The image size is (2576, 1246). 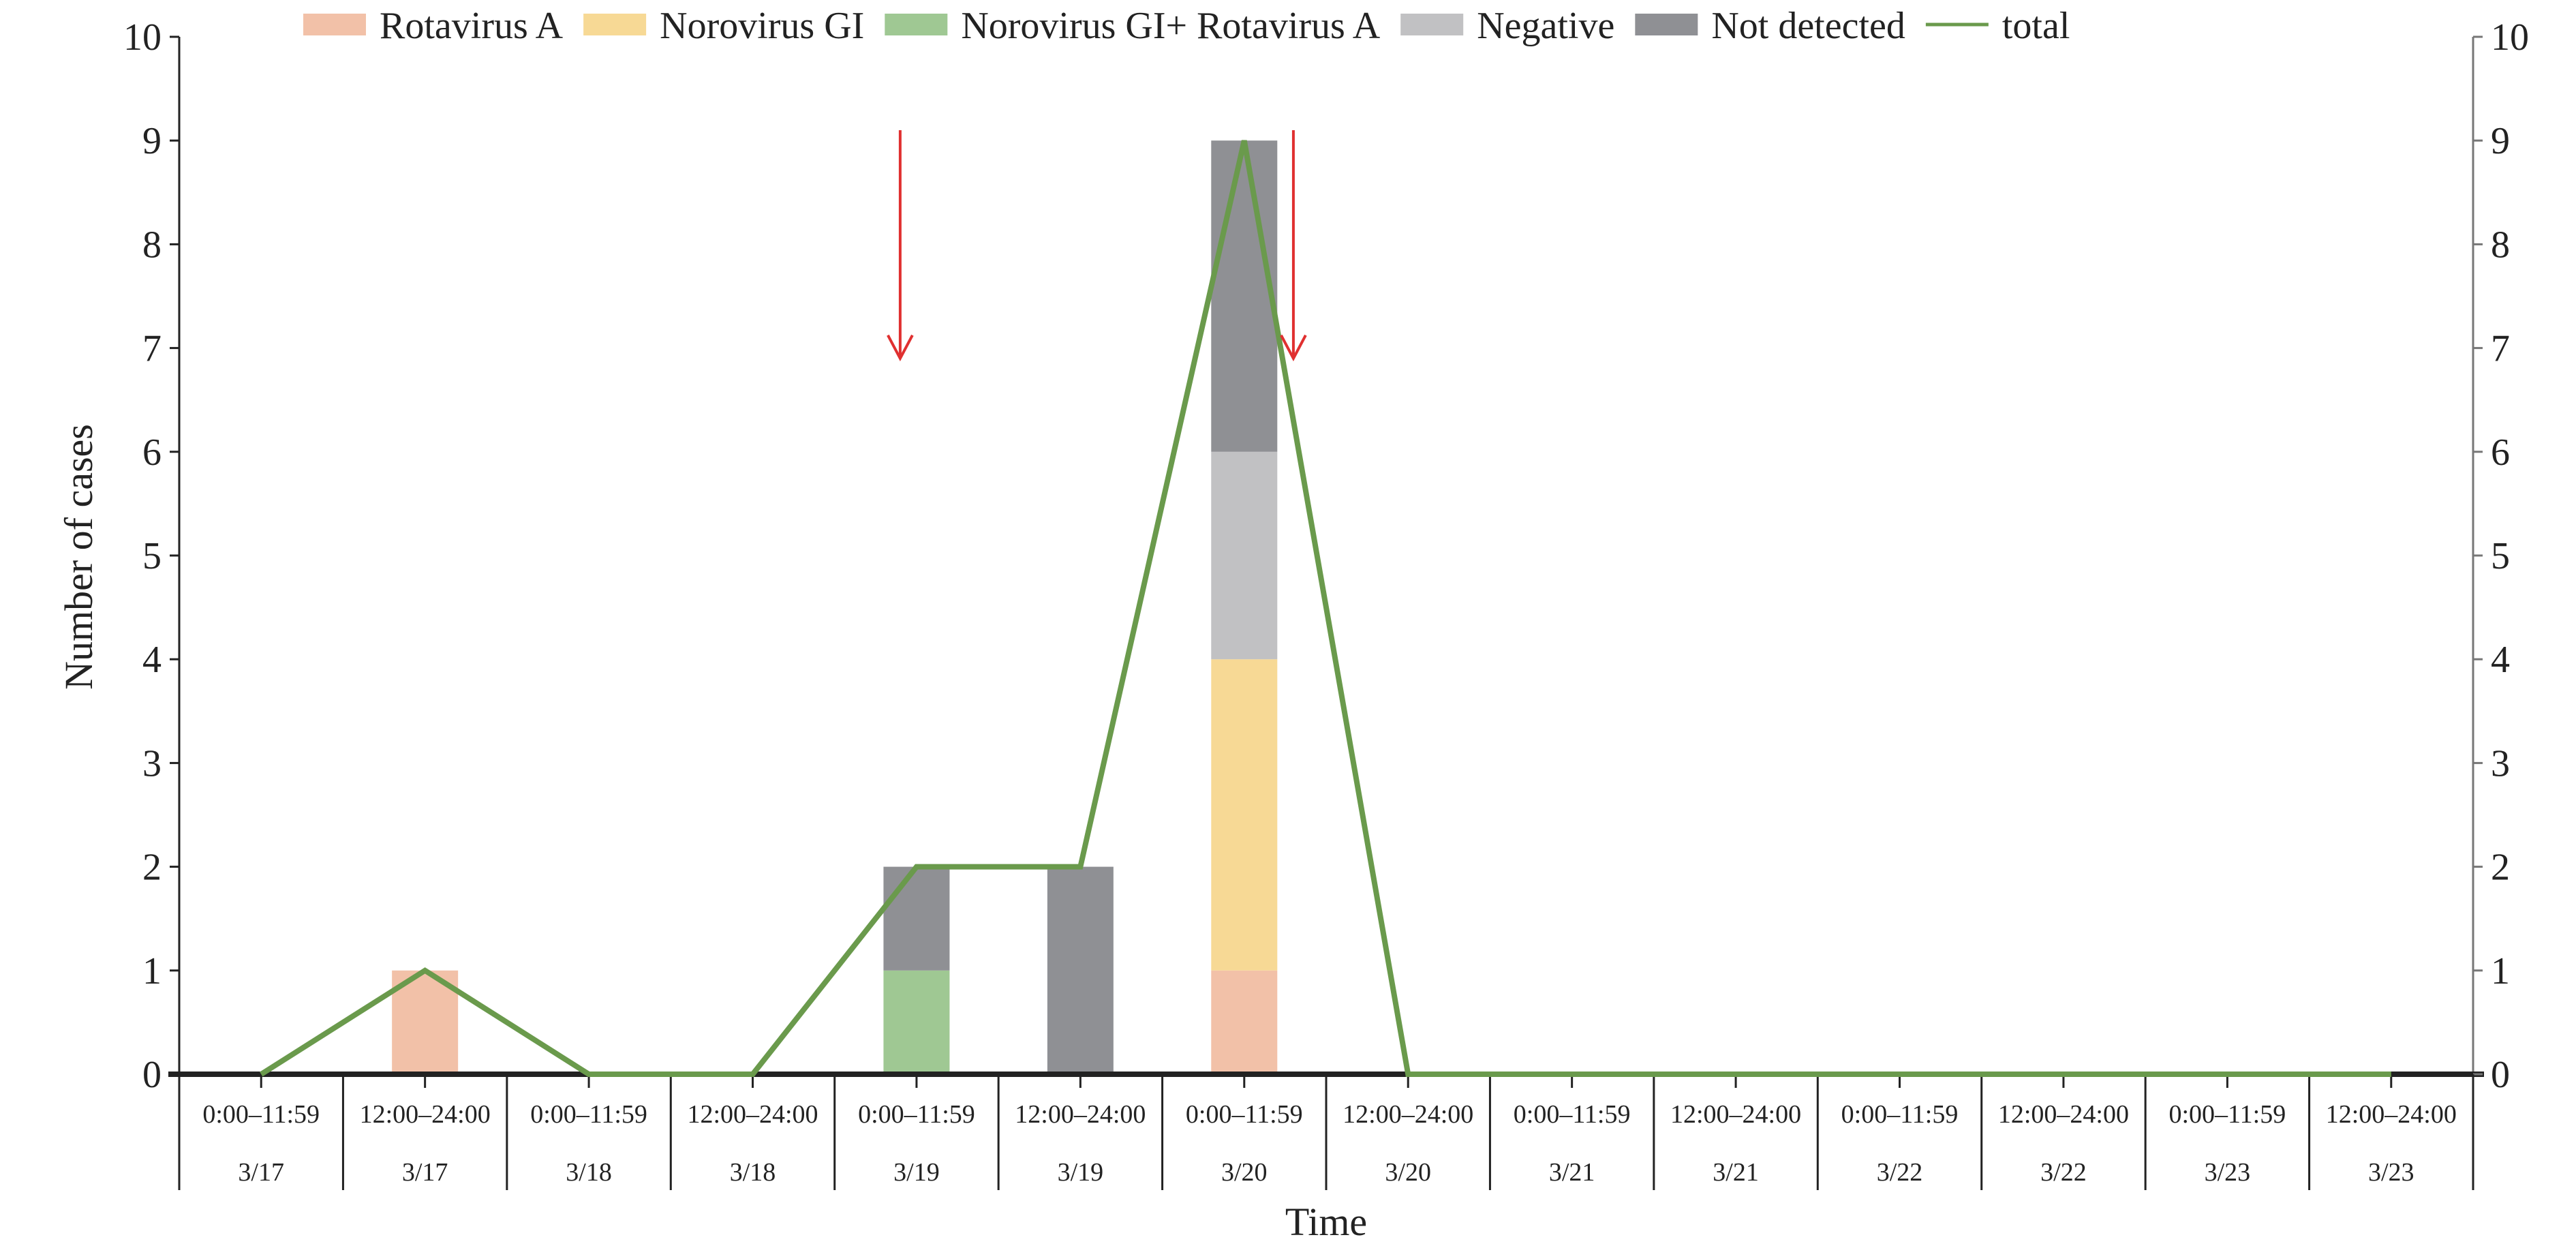 I want to click on y2-tick-label: 10, so click(x=2510, y=37).